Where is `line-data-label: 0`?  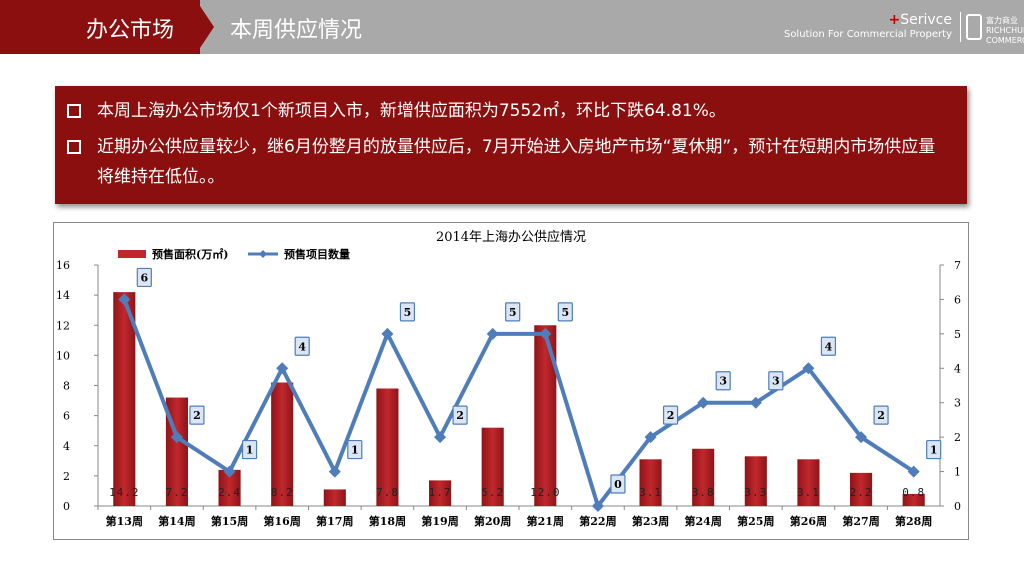 line-data-label: 0 is located at coordinates (618, 484).